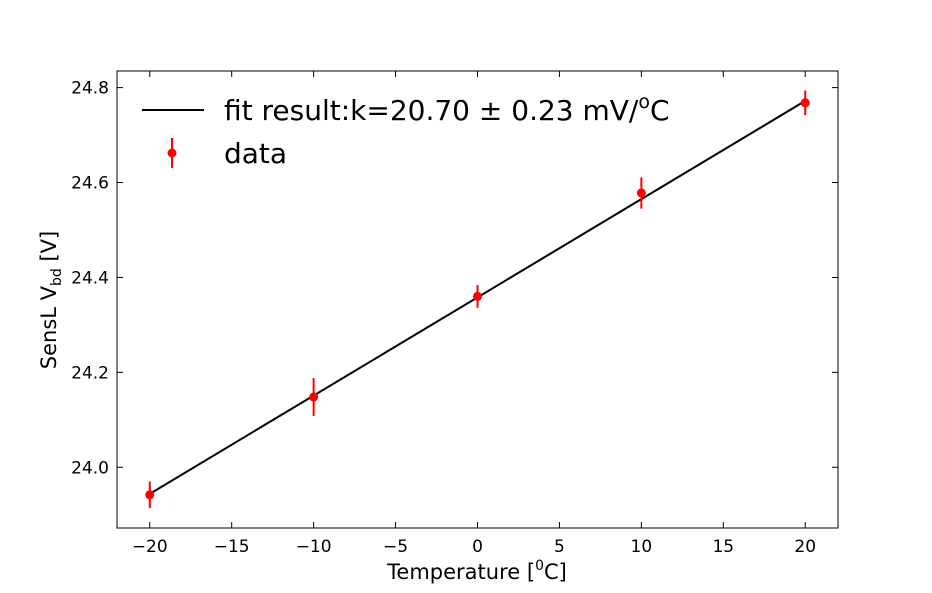 This screenshot has width=932, height=593. What do you see at coordinates (90, 89) in the screenshot?
I see `y-tick-label: 24.8` at bounding box center [90, 89].